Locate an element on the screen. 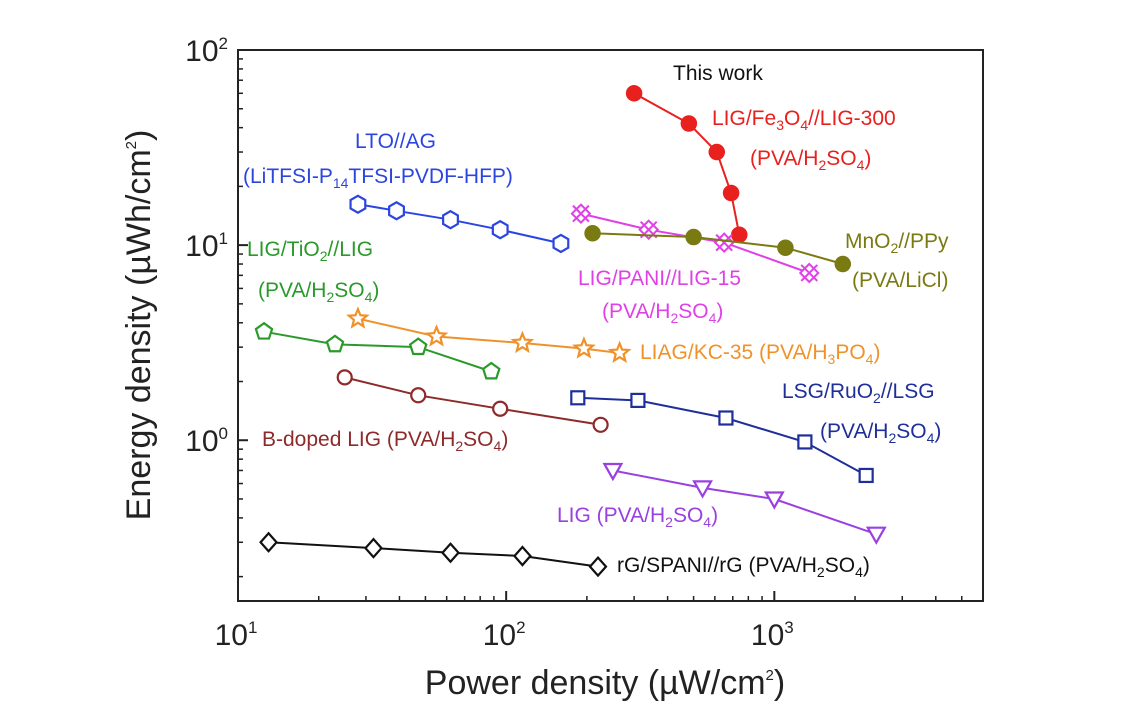 The height and width of the screenshot is (716, 1146). x-tick-label: 10³ is located at coordinates (772, 635).